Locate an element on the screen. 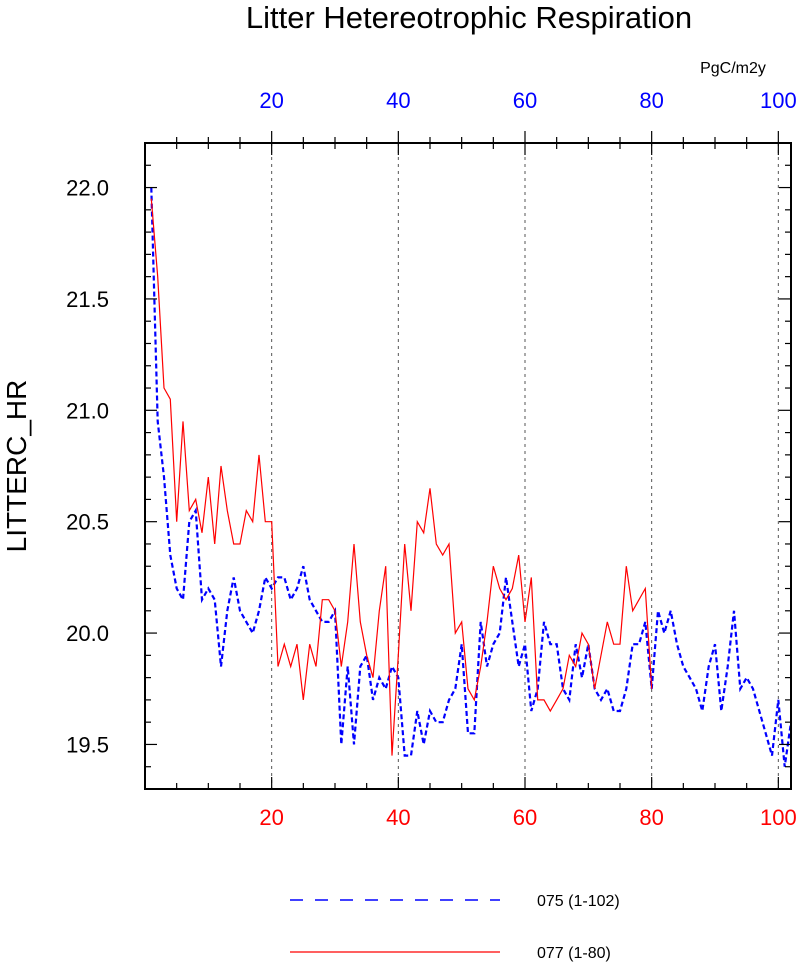 This screenshot has width=803, height=963. x-top-tick-label-40: 40 is located at coordinates (398, 100).